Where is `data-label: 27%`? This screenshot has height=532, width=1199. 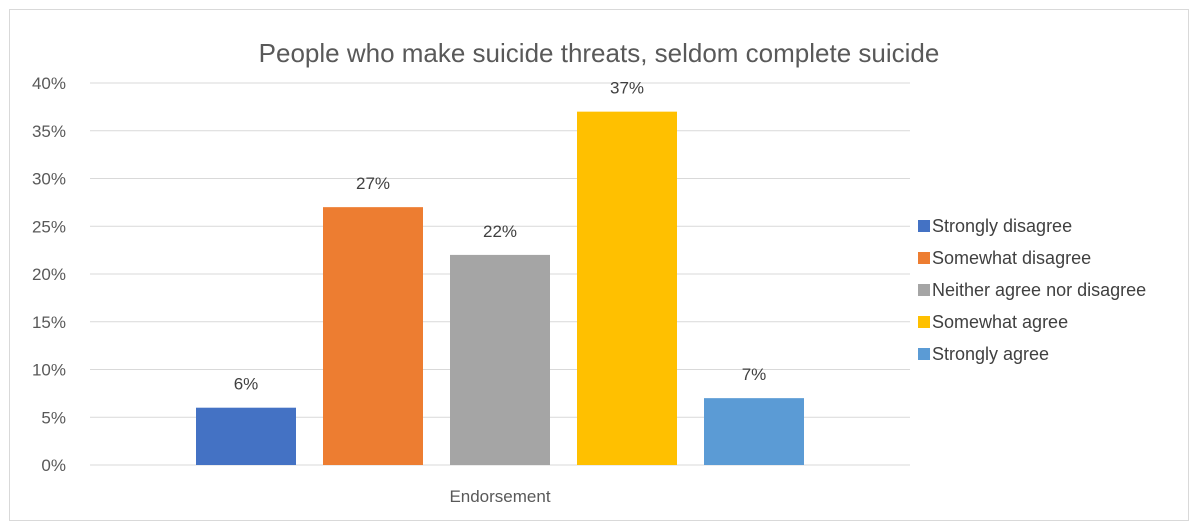
data-label: 27% is located at coordinates (373, 183).